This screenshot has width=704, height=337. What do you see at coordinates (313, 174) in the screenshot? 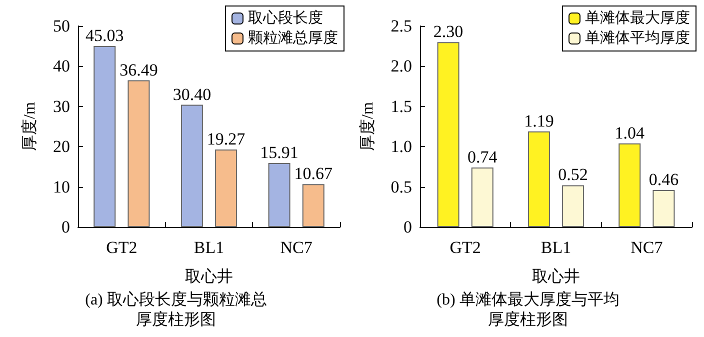
I see `text: 10.67` at bounding box center [313, 174].